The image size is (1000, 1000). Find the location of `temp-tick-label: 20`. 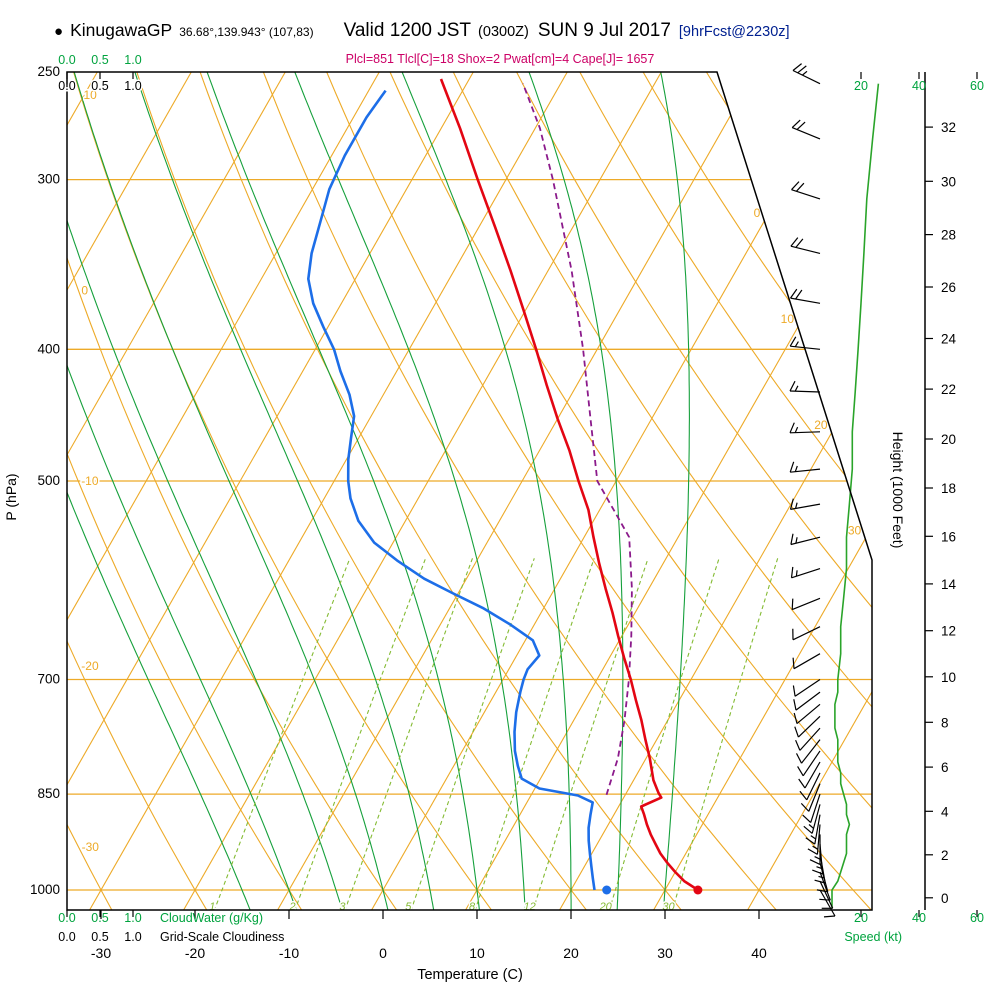

temp-tick-label: 20 is located at coordinates (571, 953).